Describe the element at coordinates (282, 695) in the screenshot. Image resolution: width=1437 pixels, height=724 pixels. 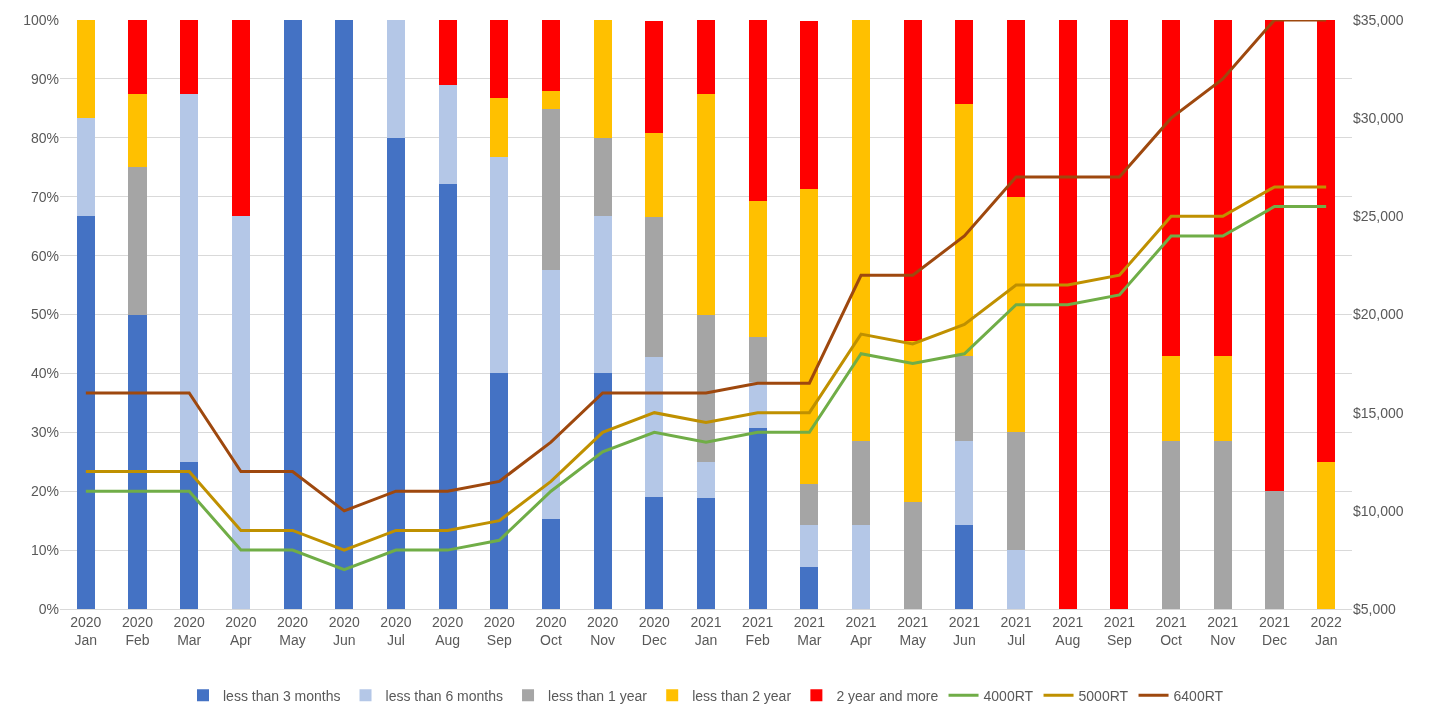
I see `legend-label: less than 3 months` at that location.